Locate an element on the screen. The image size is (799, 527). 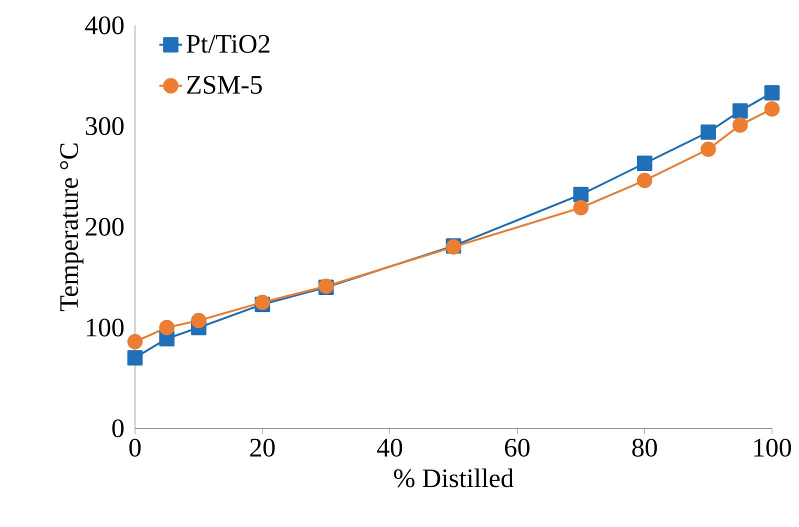
y-tick-label: 400 is located at coordinates (104, 25).